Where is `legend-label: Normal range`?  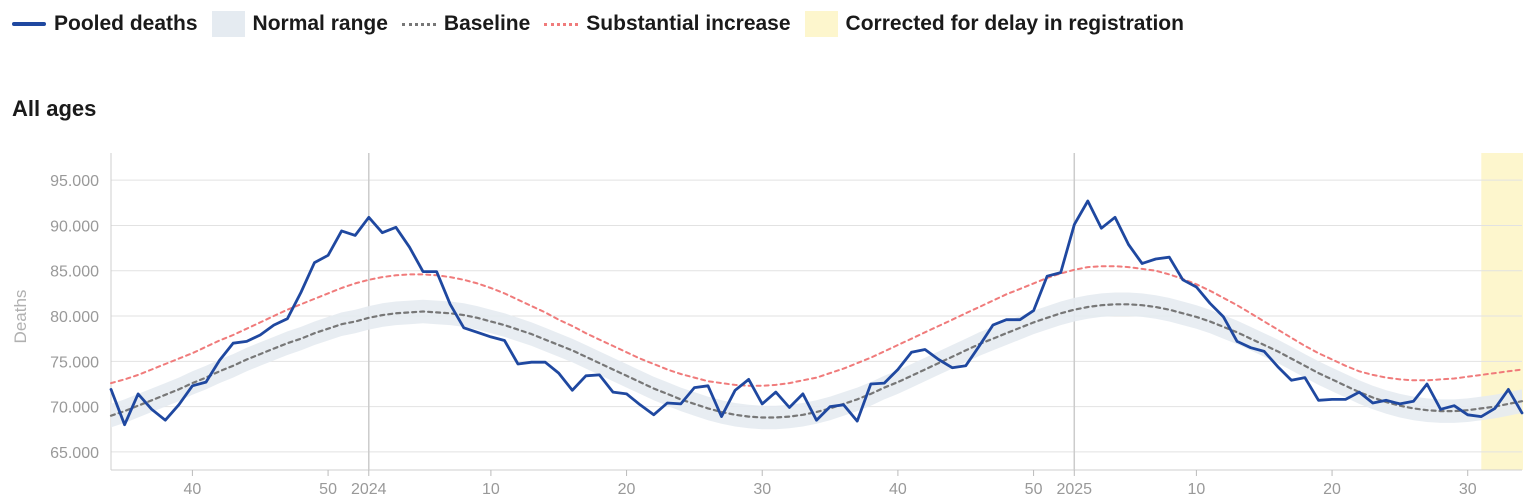 legend-label: Normal range is located at coordinates (320, 23).